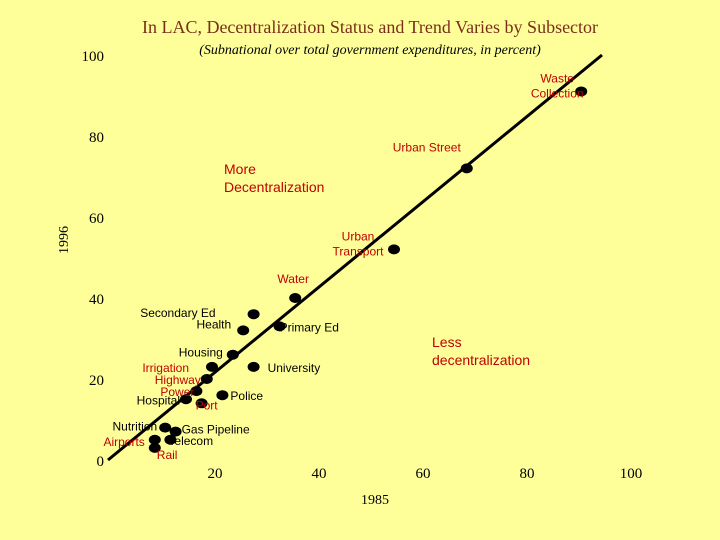  I want to click on x-tick-label: 100, so click(631, 474).